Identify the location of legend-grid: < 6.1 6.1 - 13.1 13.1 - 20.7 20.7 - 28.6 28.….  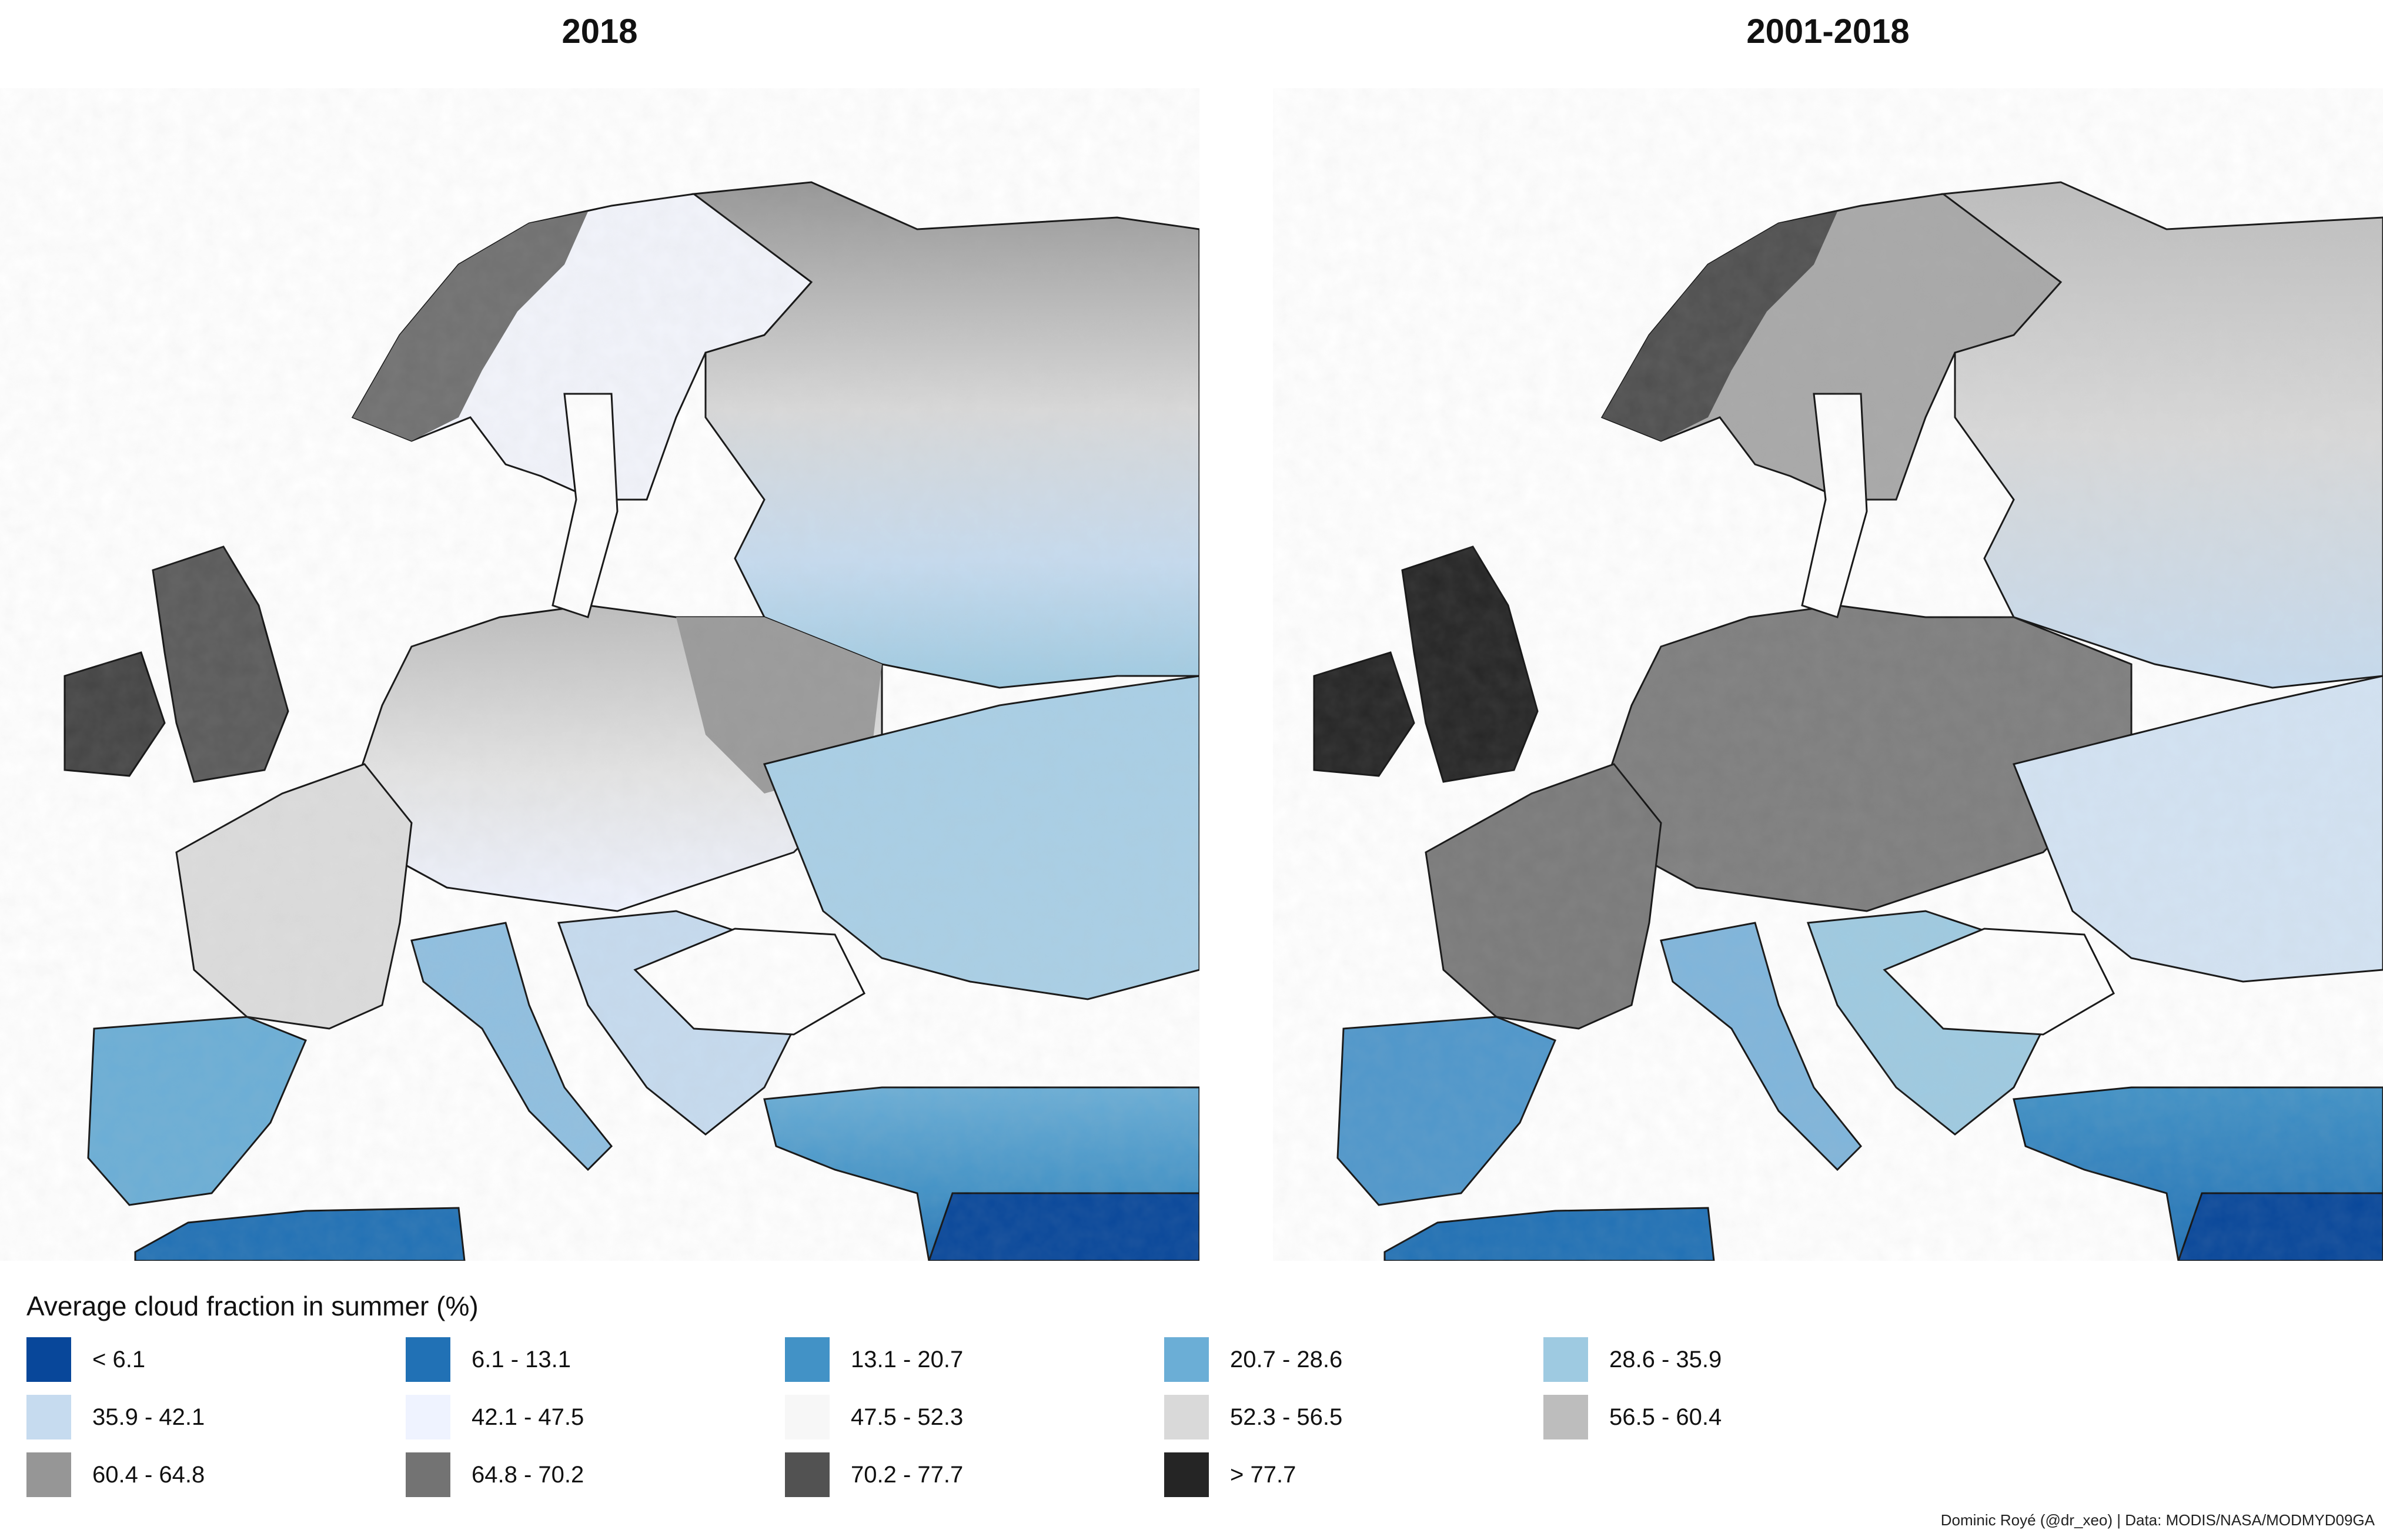
(974, 1417).